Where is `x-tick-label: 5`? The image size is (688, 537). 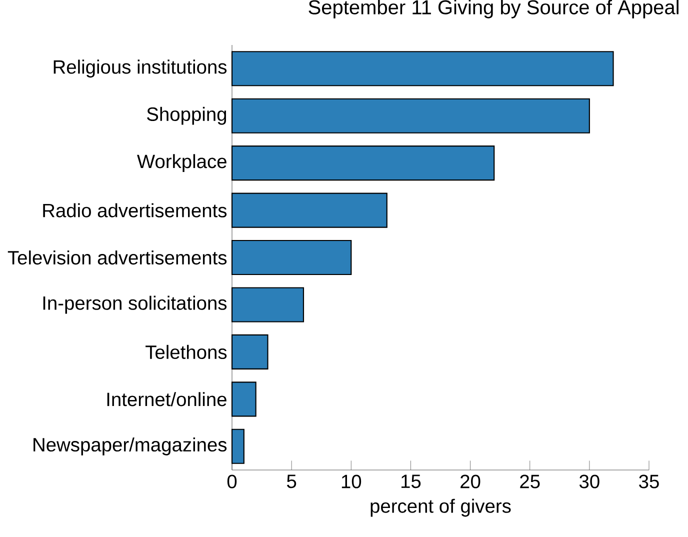 x-tick-label: 5 is located at coordinates (291, 481).